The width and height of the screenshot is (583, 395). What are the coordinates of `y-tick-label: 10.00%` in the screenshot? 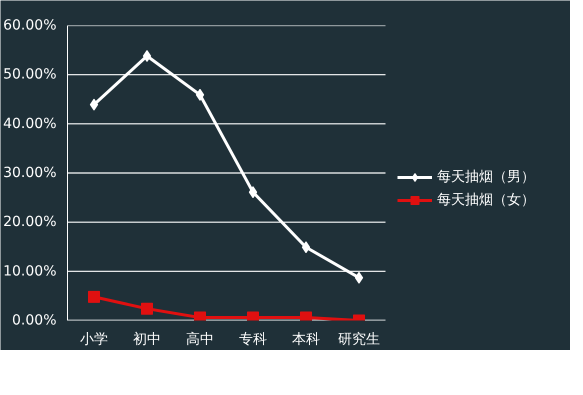 It's located at (30, 271).